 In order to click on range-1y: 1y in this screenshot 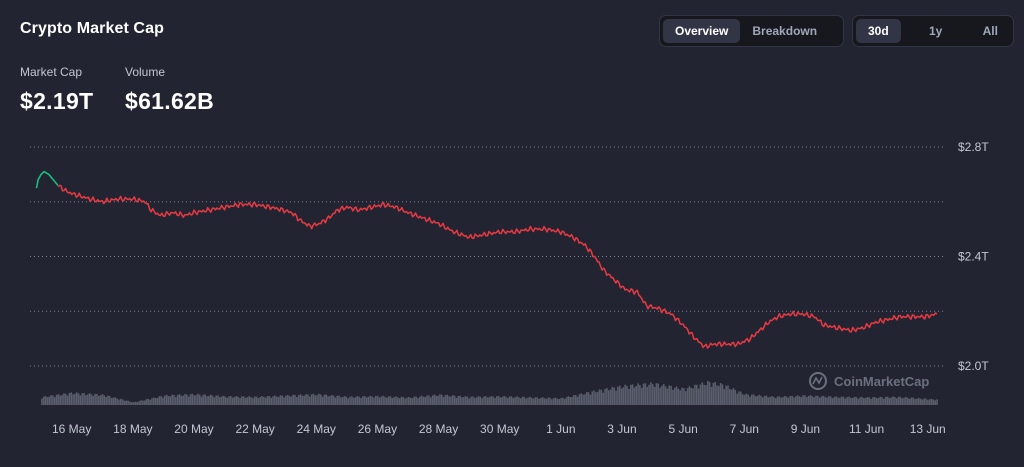, I will do `click(935, 31)`.